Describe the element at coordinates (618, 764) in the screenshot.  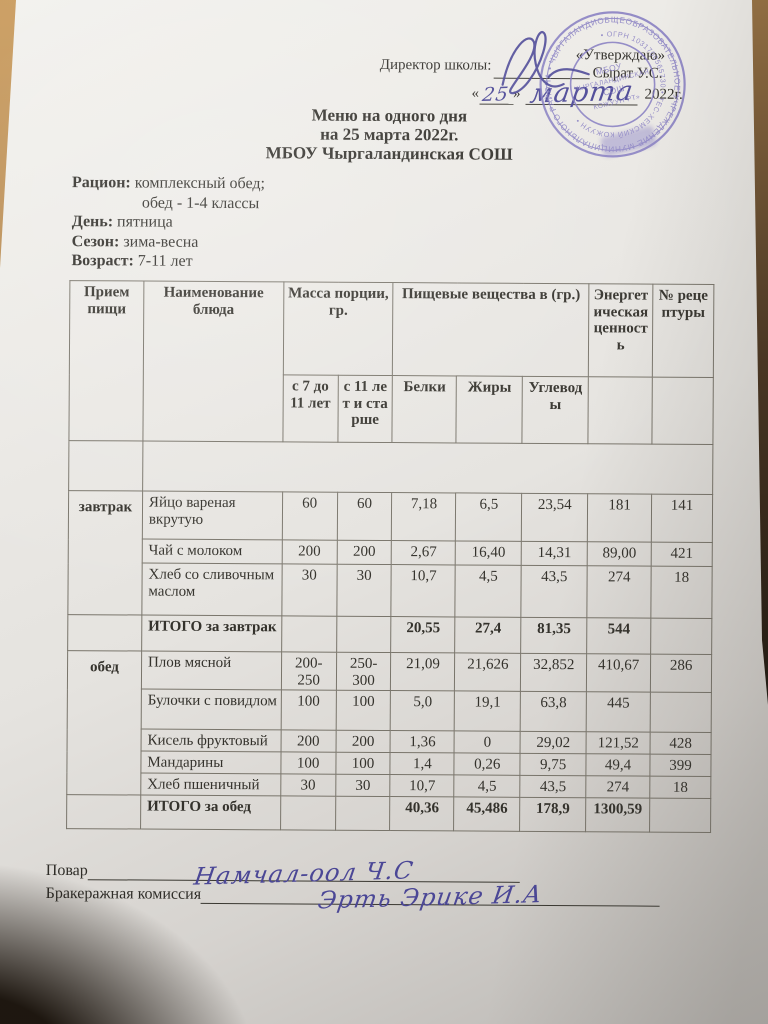
I see `energy-cell: 49,4` at that location.